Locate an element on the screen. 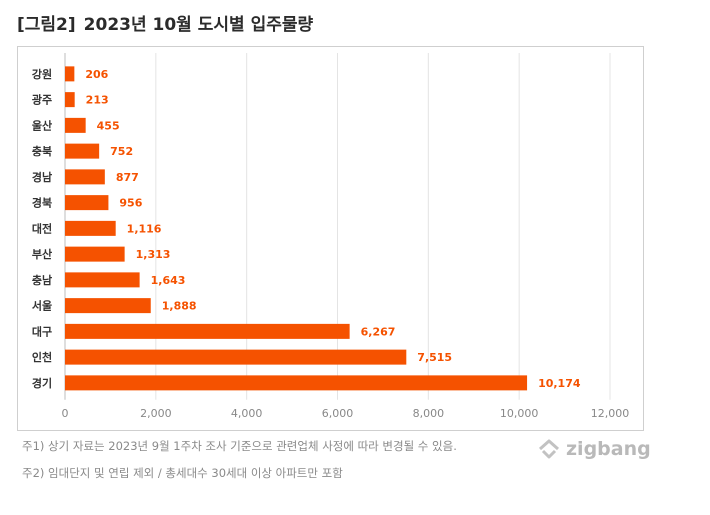 The height and width of the screenshot is (515, 710). value-label: 455 is located at coordinates (108, 125).